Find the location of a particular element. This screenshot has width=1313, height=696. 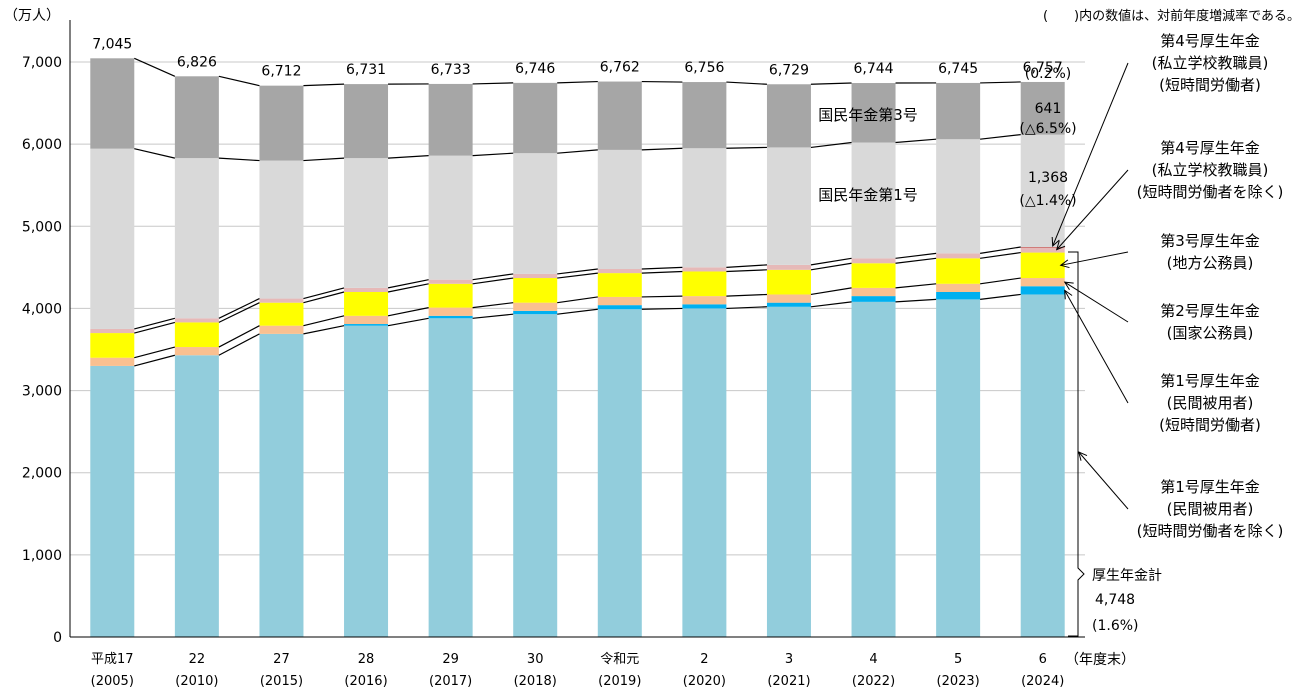

x-tick-label: 2 is located at coordinates (704, 659).